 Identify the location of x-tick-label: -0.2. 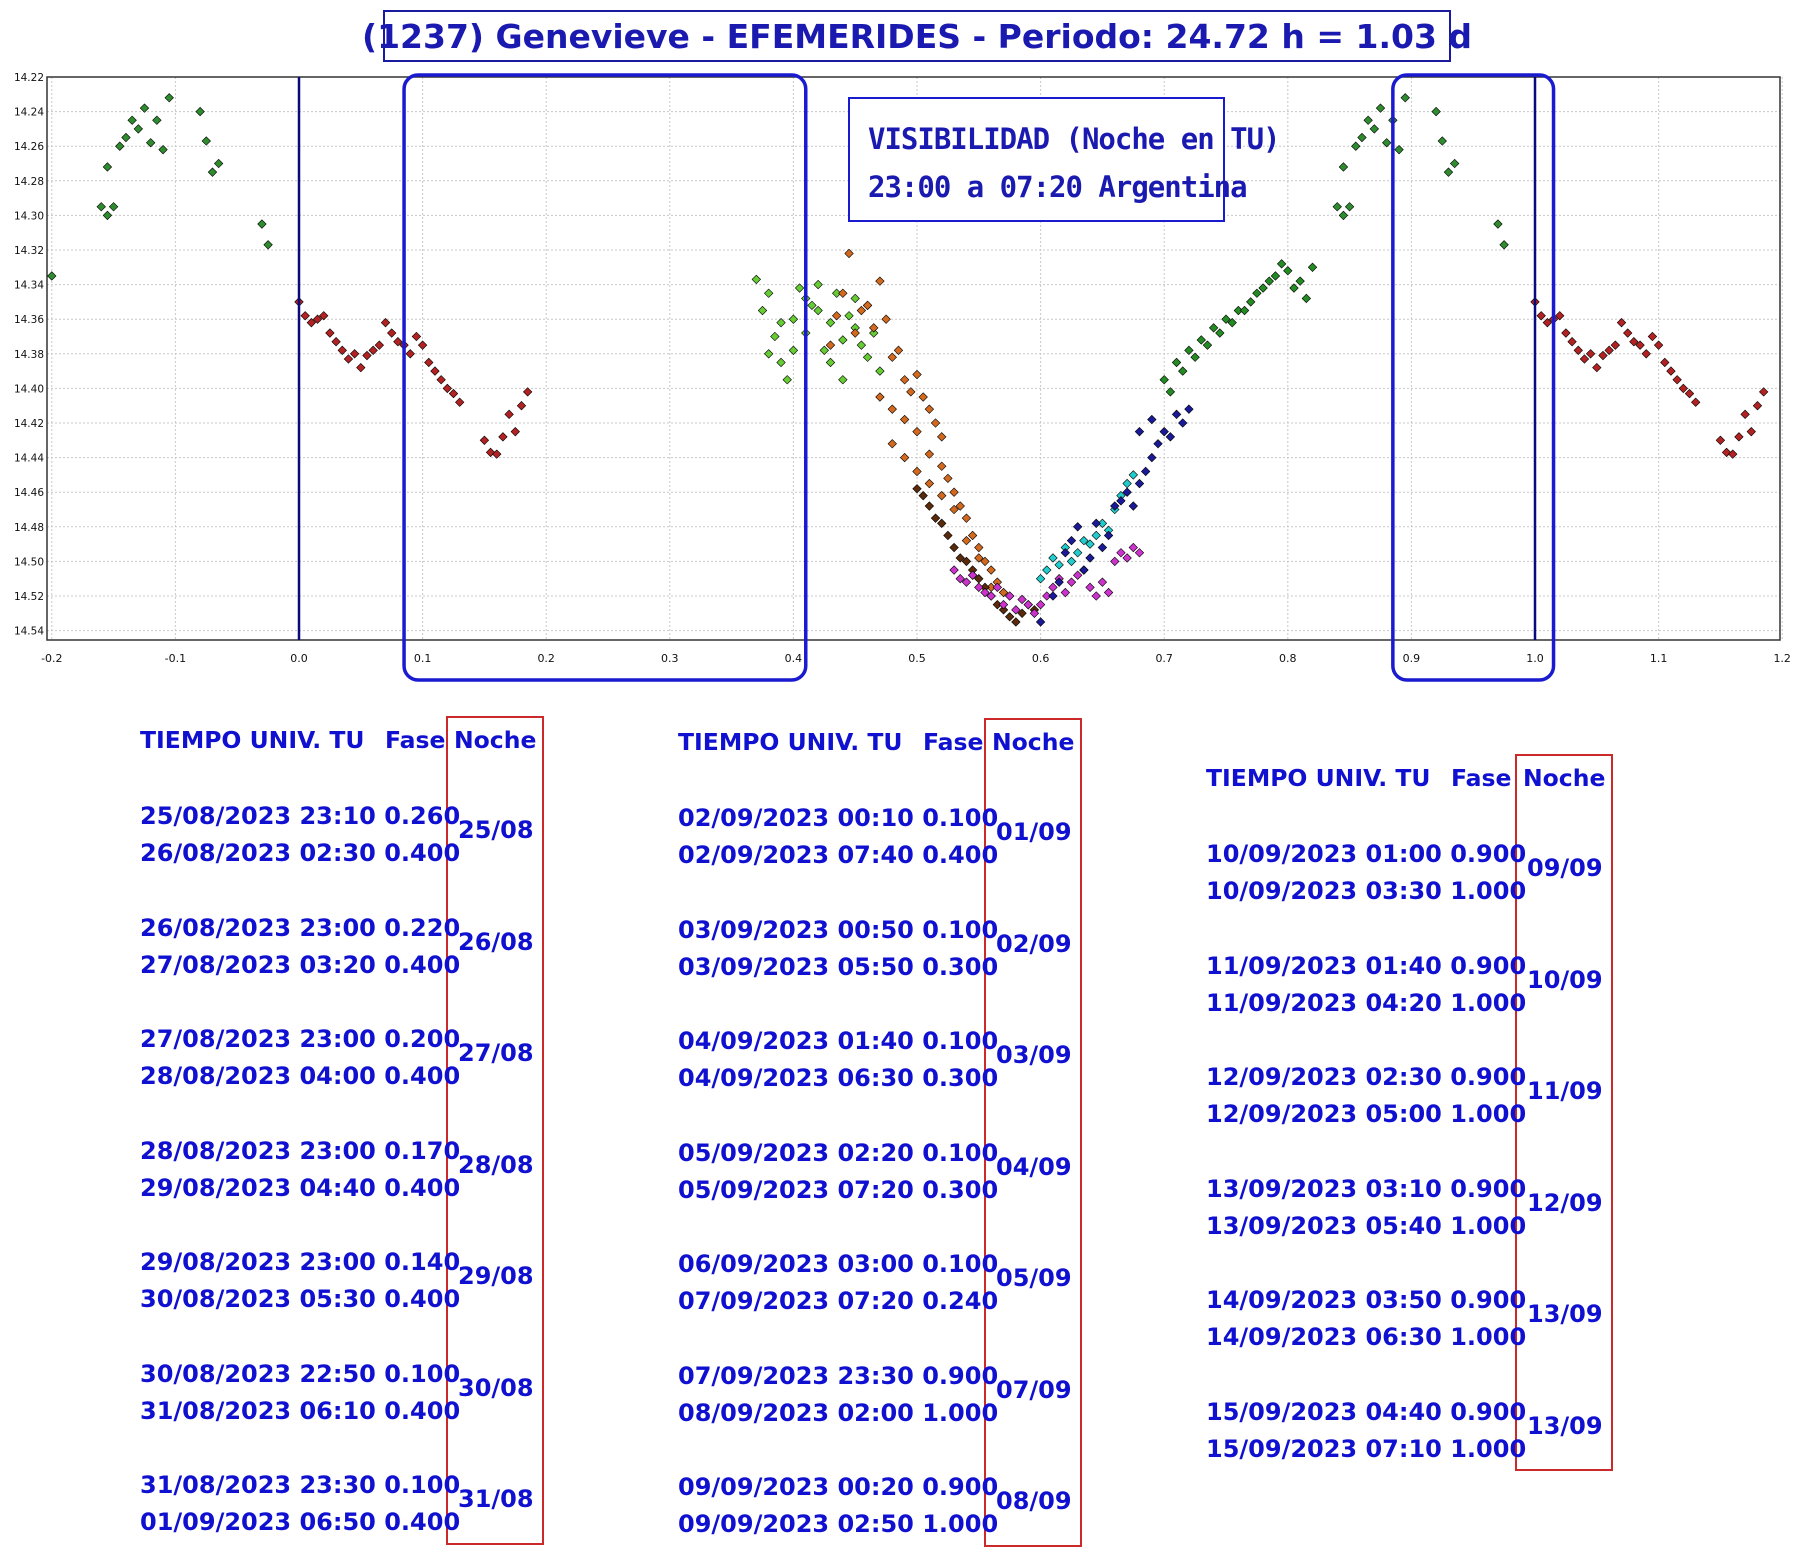
(51, 658).